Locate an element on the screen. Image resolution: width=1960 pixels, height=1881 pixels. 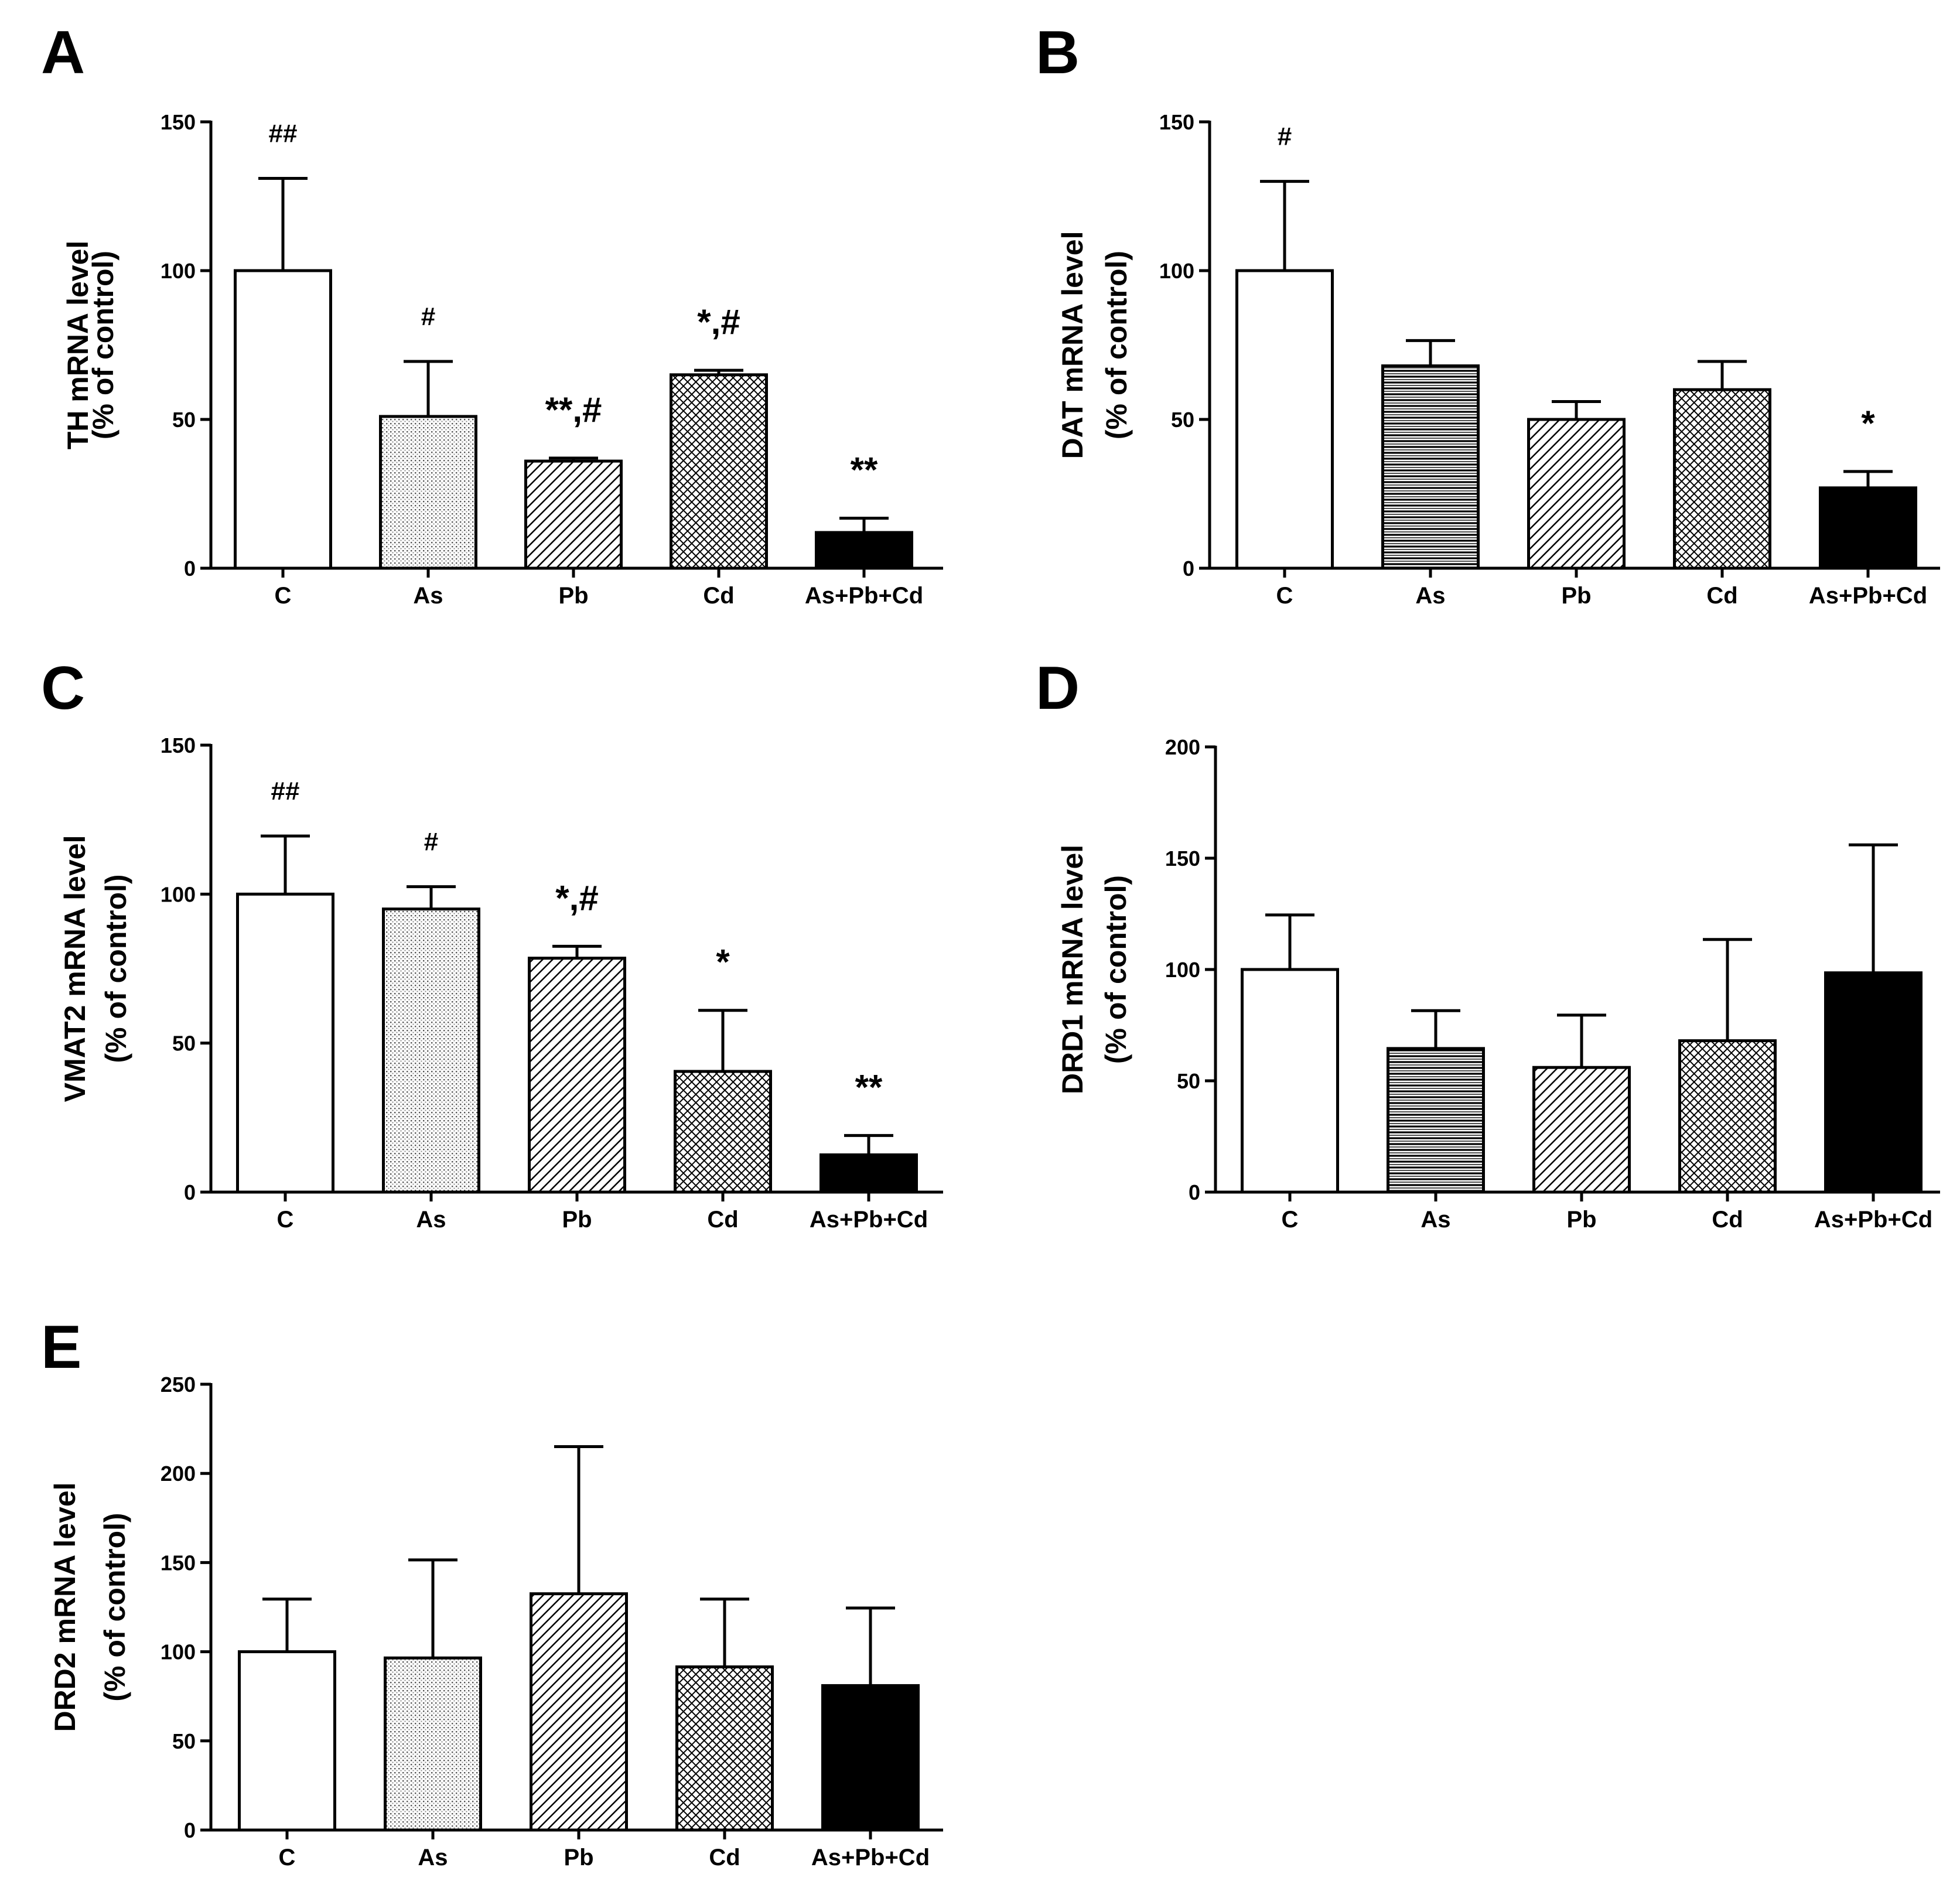
y-axis-title: DRD1 mRNA level is located at coordinates (1072, 969).